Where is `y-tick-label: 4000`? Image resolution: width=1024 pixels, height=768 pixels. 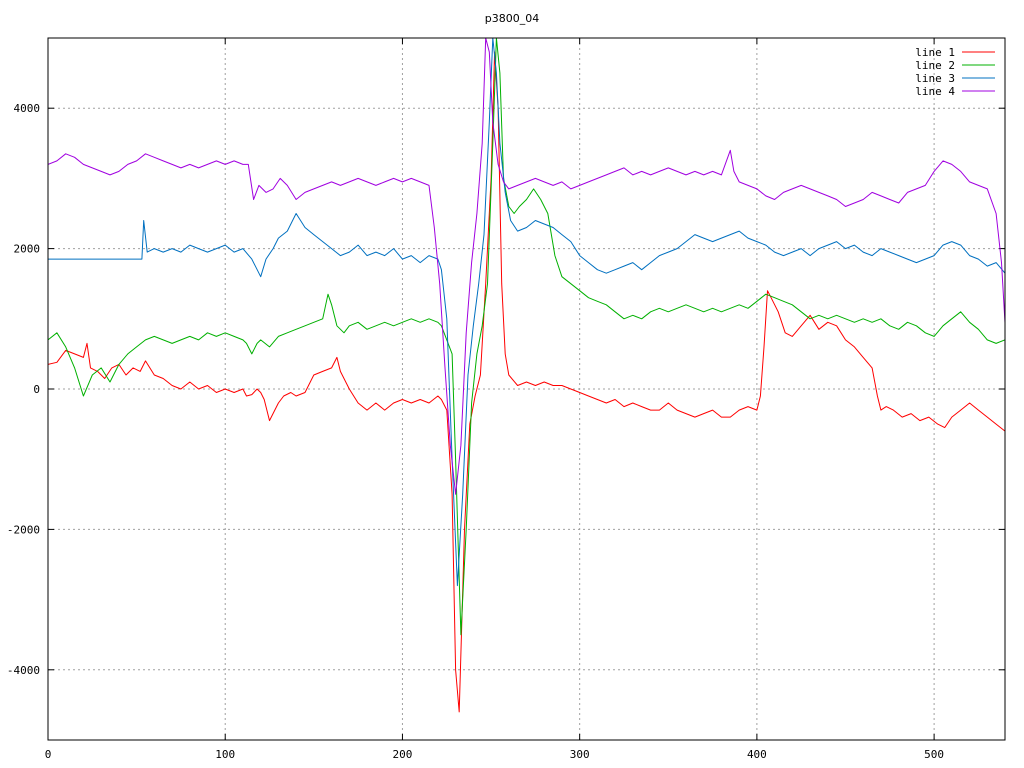
y-tick-label: 4000 is located at coordinates (27, 108).